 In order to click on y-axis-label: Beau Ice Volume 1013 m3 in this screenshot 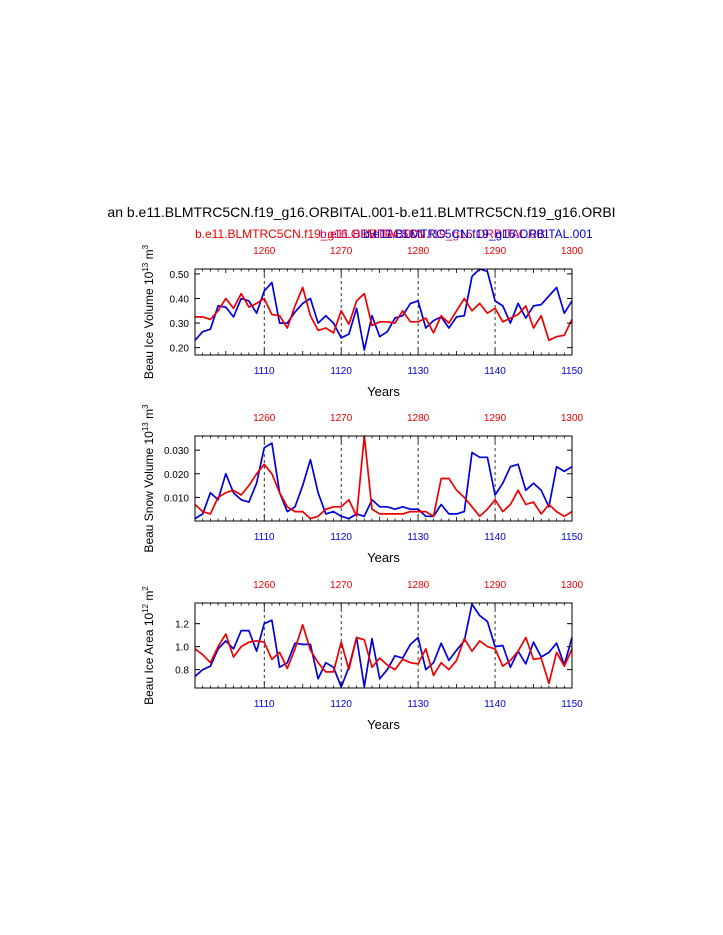, I will do `click(148, 311)`.